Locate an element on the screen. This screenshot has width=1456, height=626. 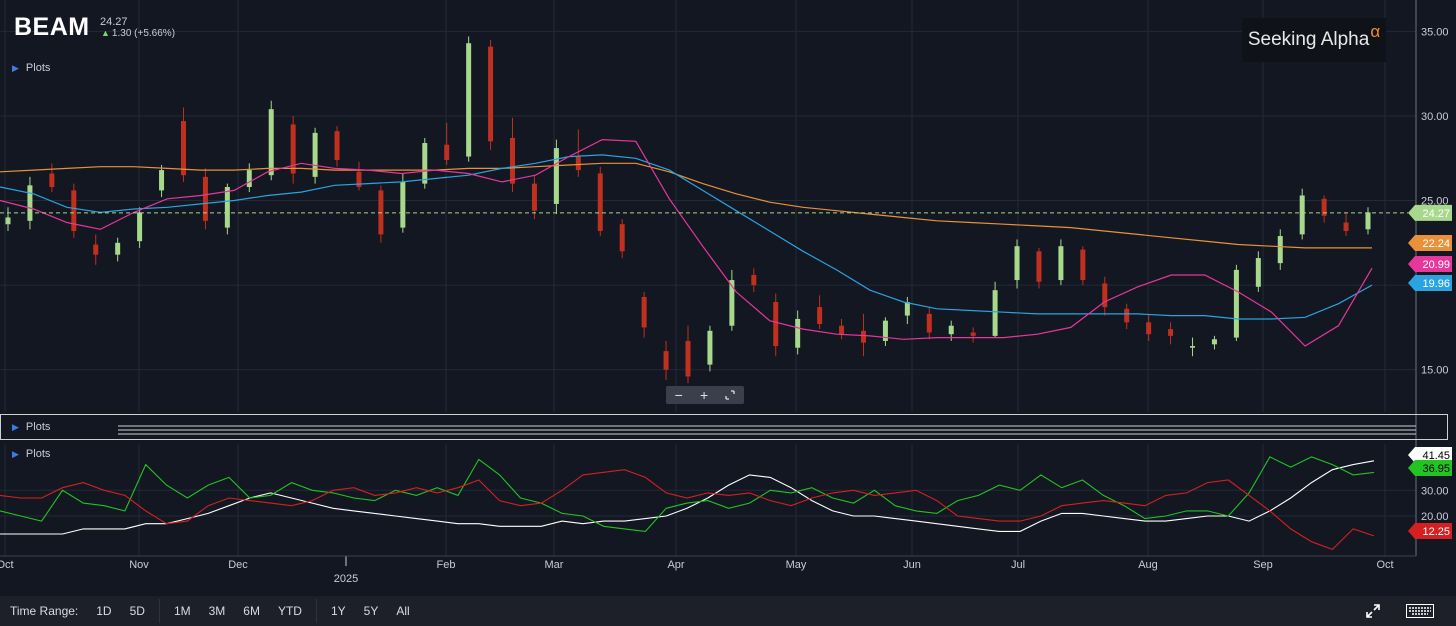
x-axis-tick-label: Mar is located at coordinates (554, 565).